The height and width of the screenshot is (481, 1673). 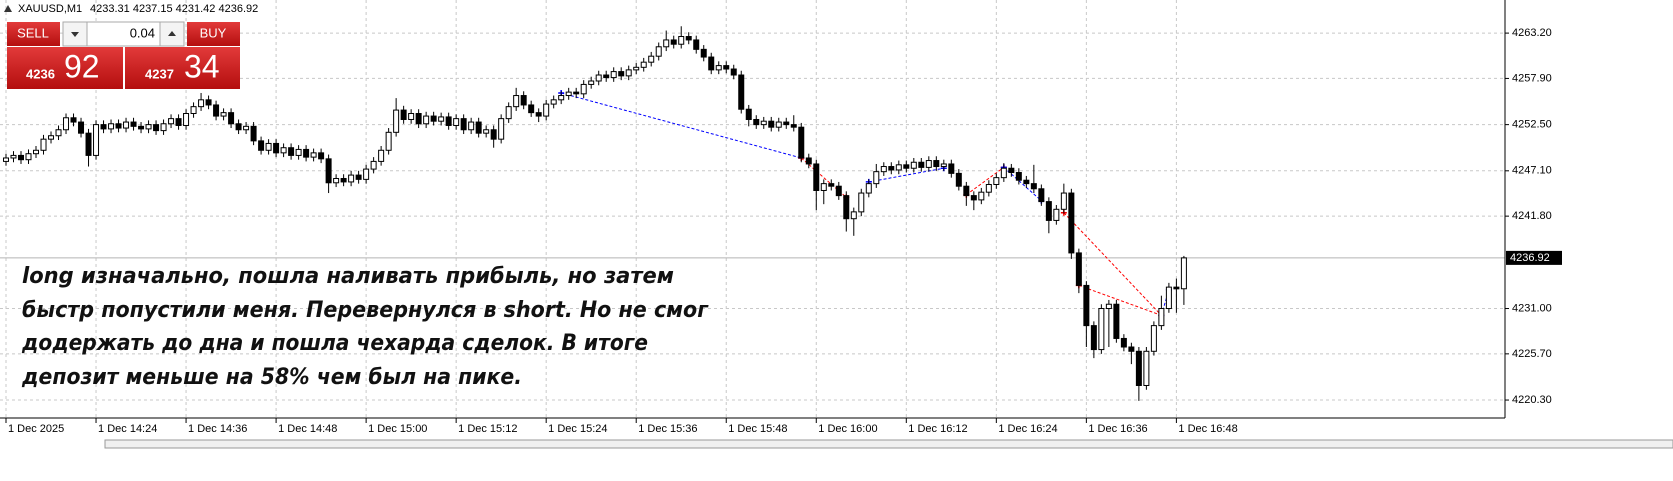 What do you see at coordinates (1027, 429) in the screenshot?
I see `x-tick-label: 1 Dec 16:24` at bounding box center [1027, 429].